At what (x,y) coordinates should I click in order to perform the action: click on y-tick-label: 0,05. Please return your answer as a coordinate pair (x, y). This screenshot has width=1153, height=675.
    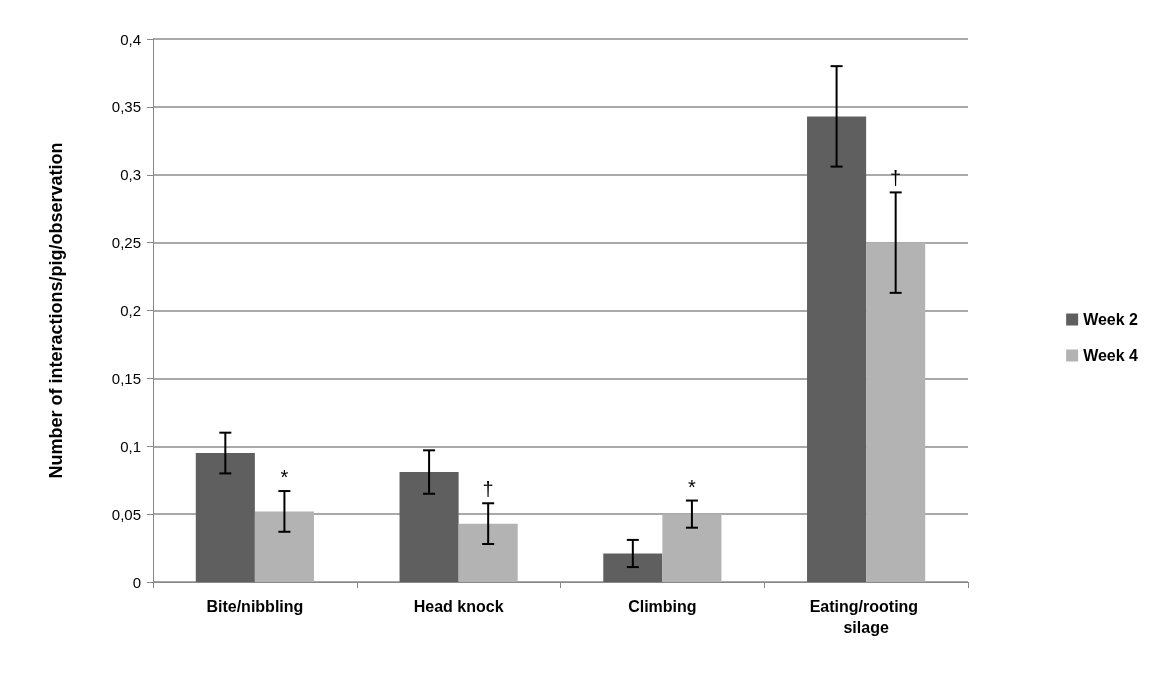
    Looking at the image, I should click on (126, 514).